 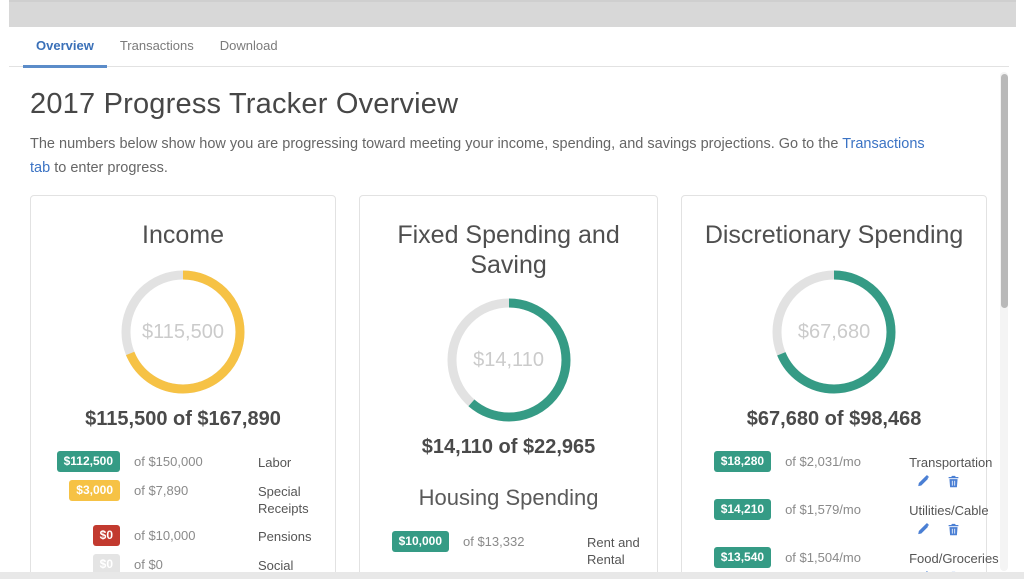 I want to click on amount-badge: $3,000, so click(x=94, y=490).